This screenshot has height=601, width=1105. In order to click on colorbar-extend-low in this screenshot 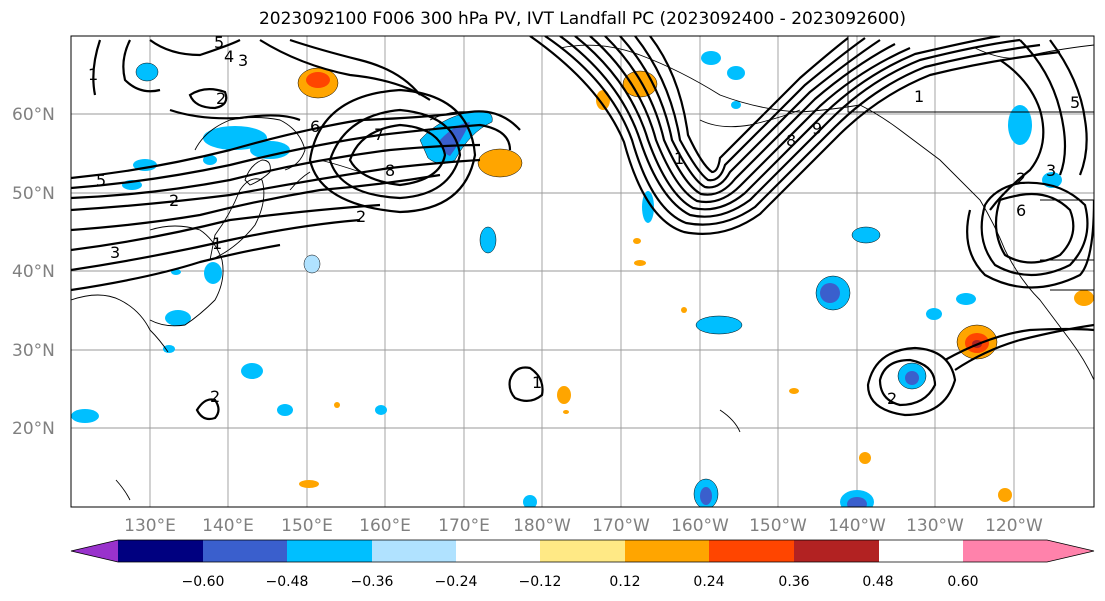, I will do `click(94, 551)`.